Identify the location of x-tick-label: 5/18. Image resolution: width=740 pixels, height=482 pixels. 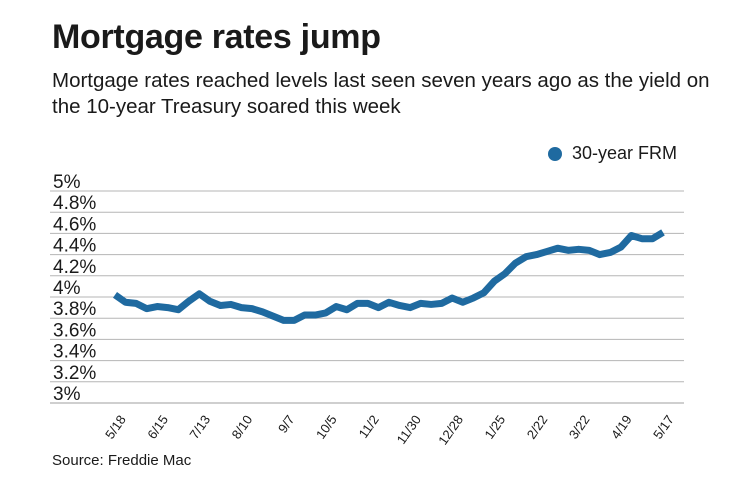
(115, 426).